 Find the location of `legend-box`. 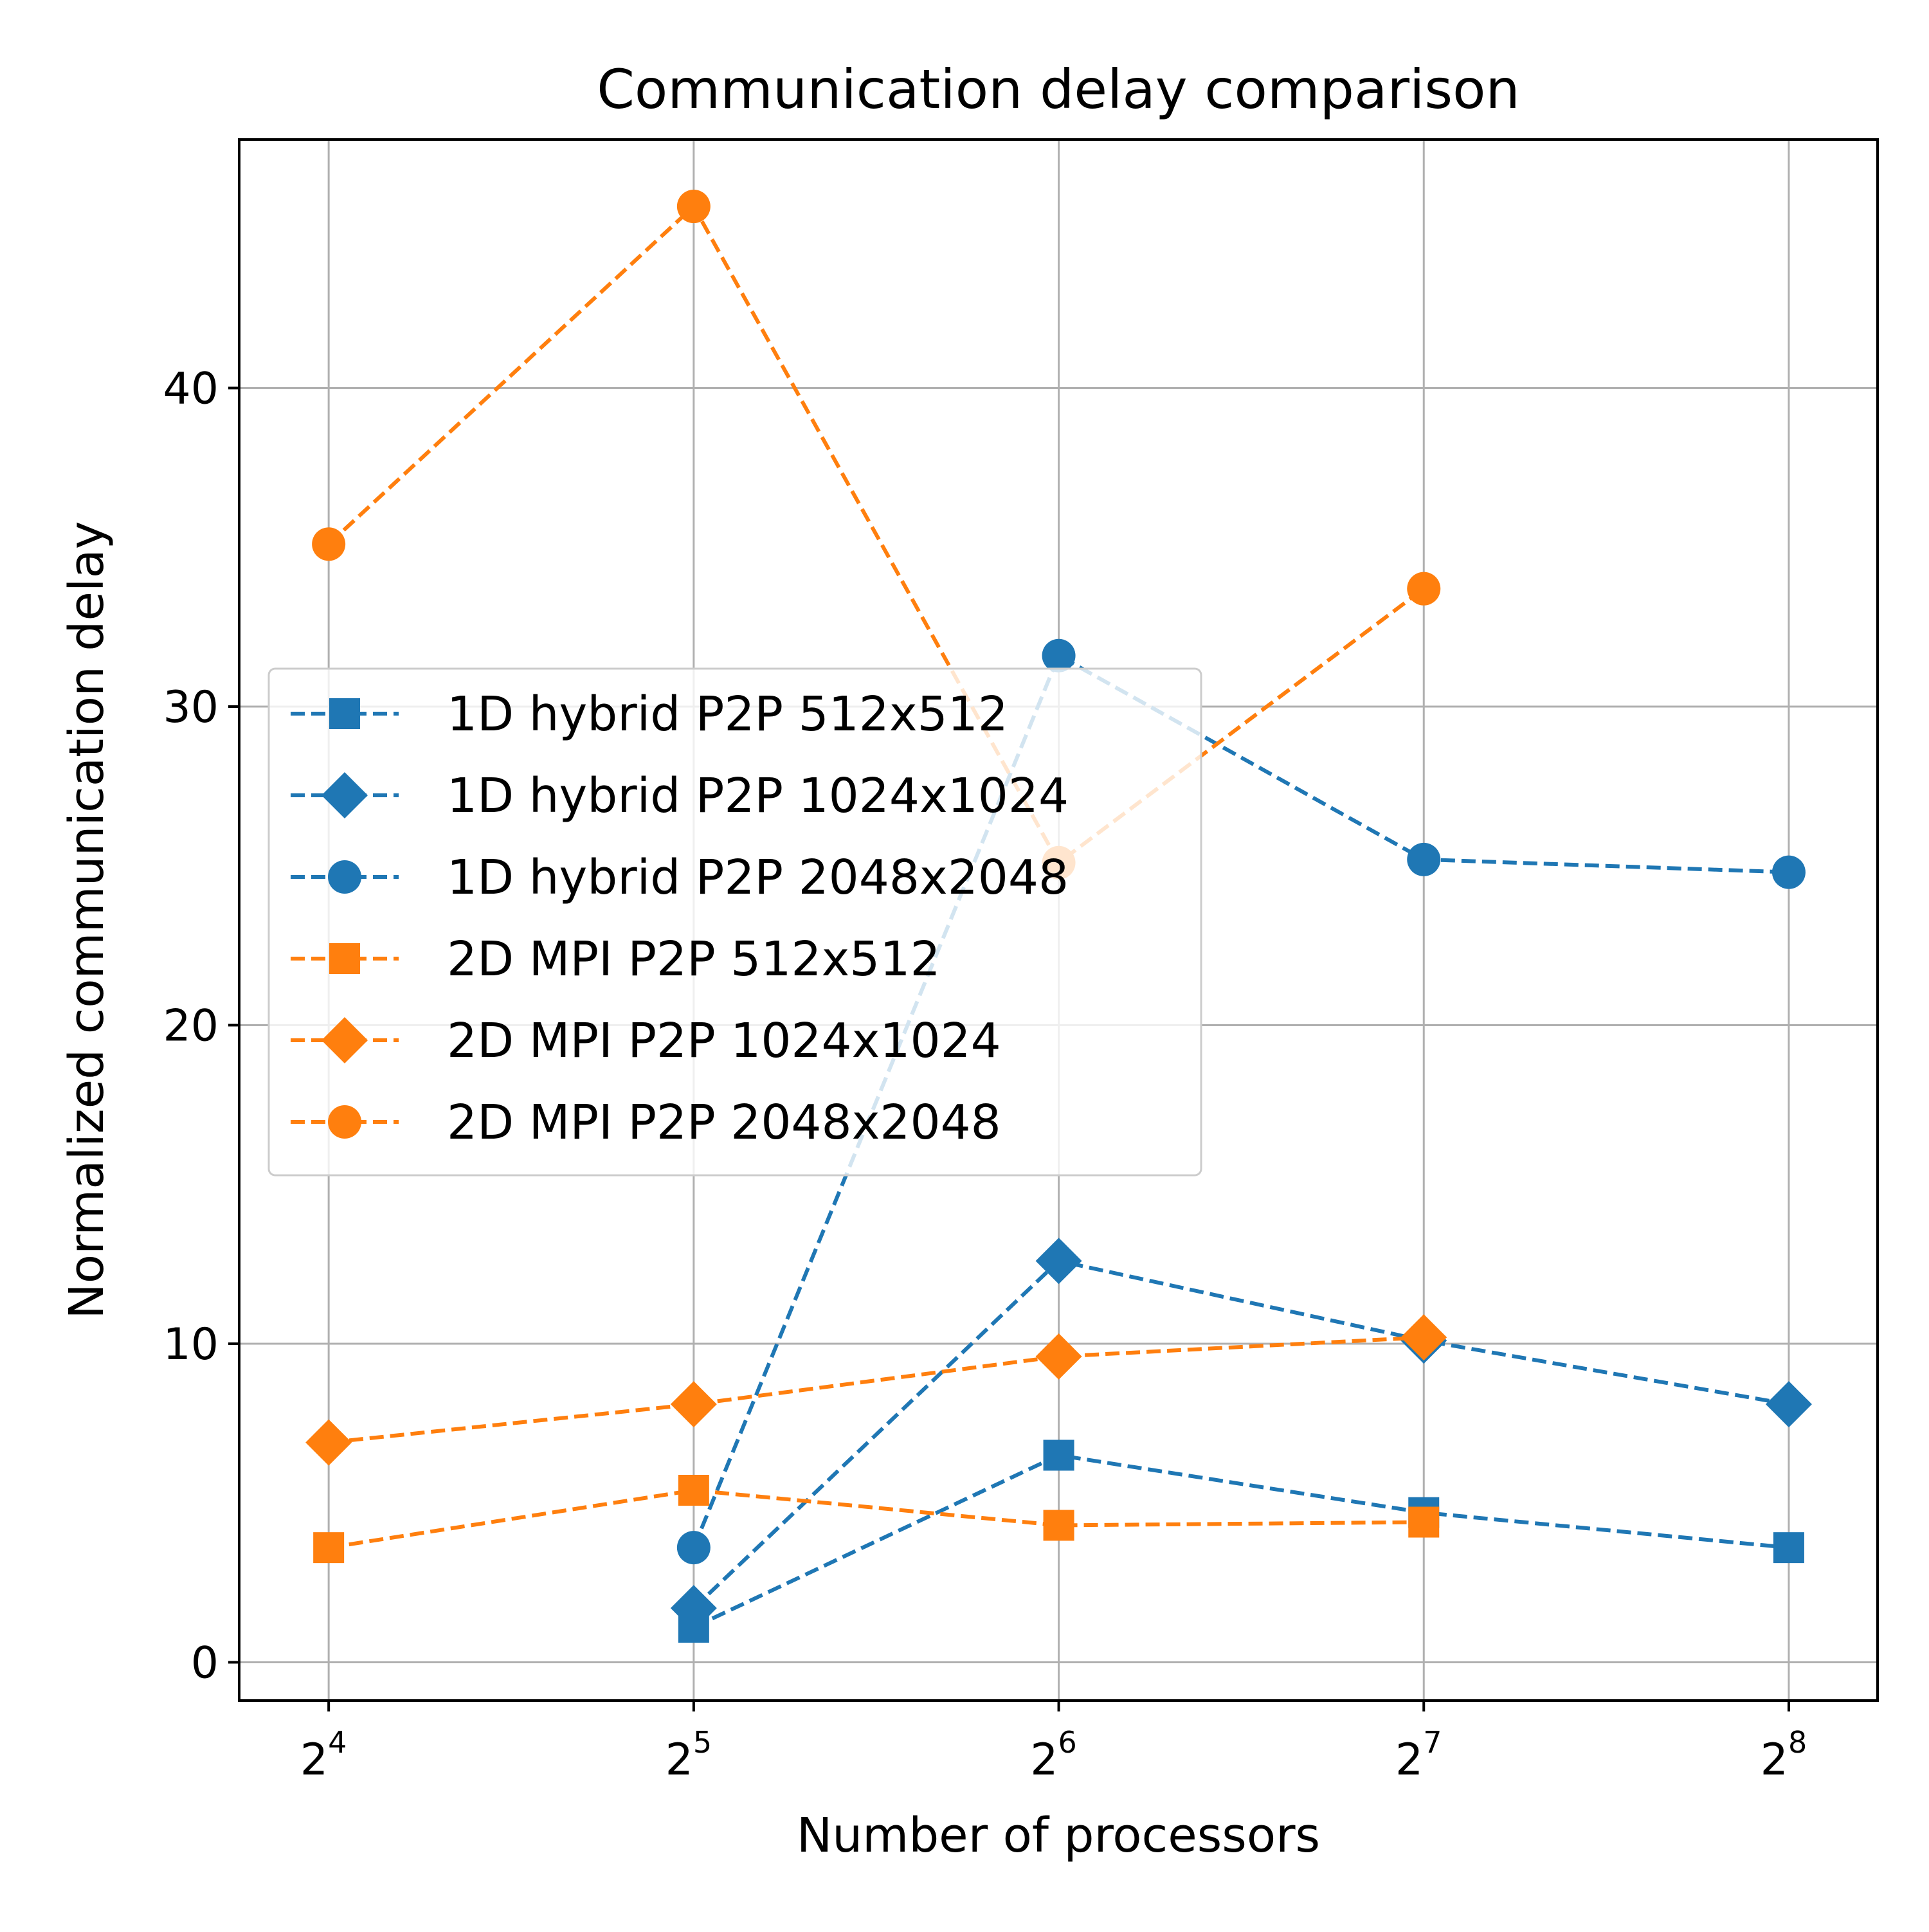

legend-box is located at coordinates (734, 922).